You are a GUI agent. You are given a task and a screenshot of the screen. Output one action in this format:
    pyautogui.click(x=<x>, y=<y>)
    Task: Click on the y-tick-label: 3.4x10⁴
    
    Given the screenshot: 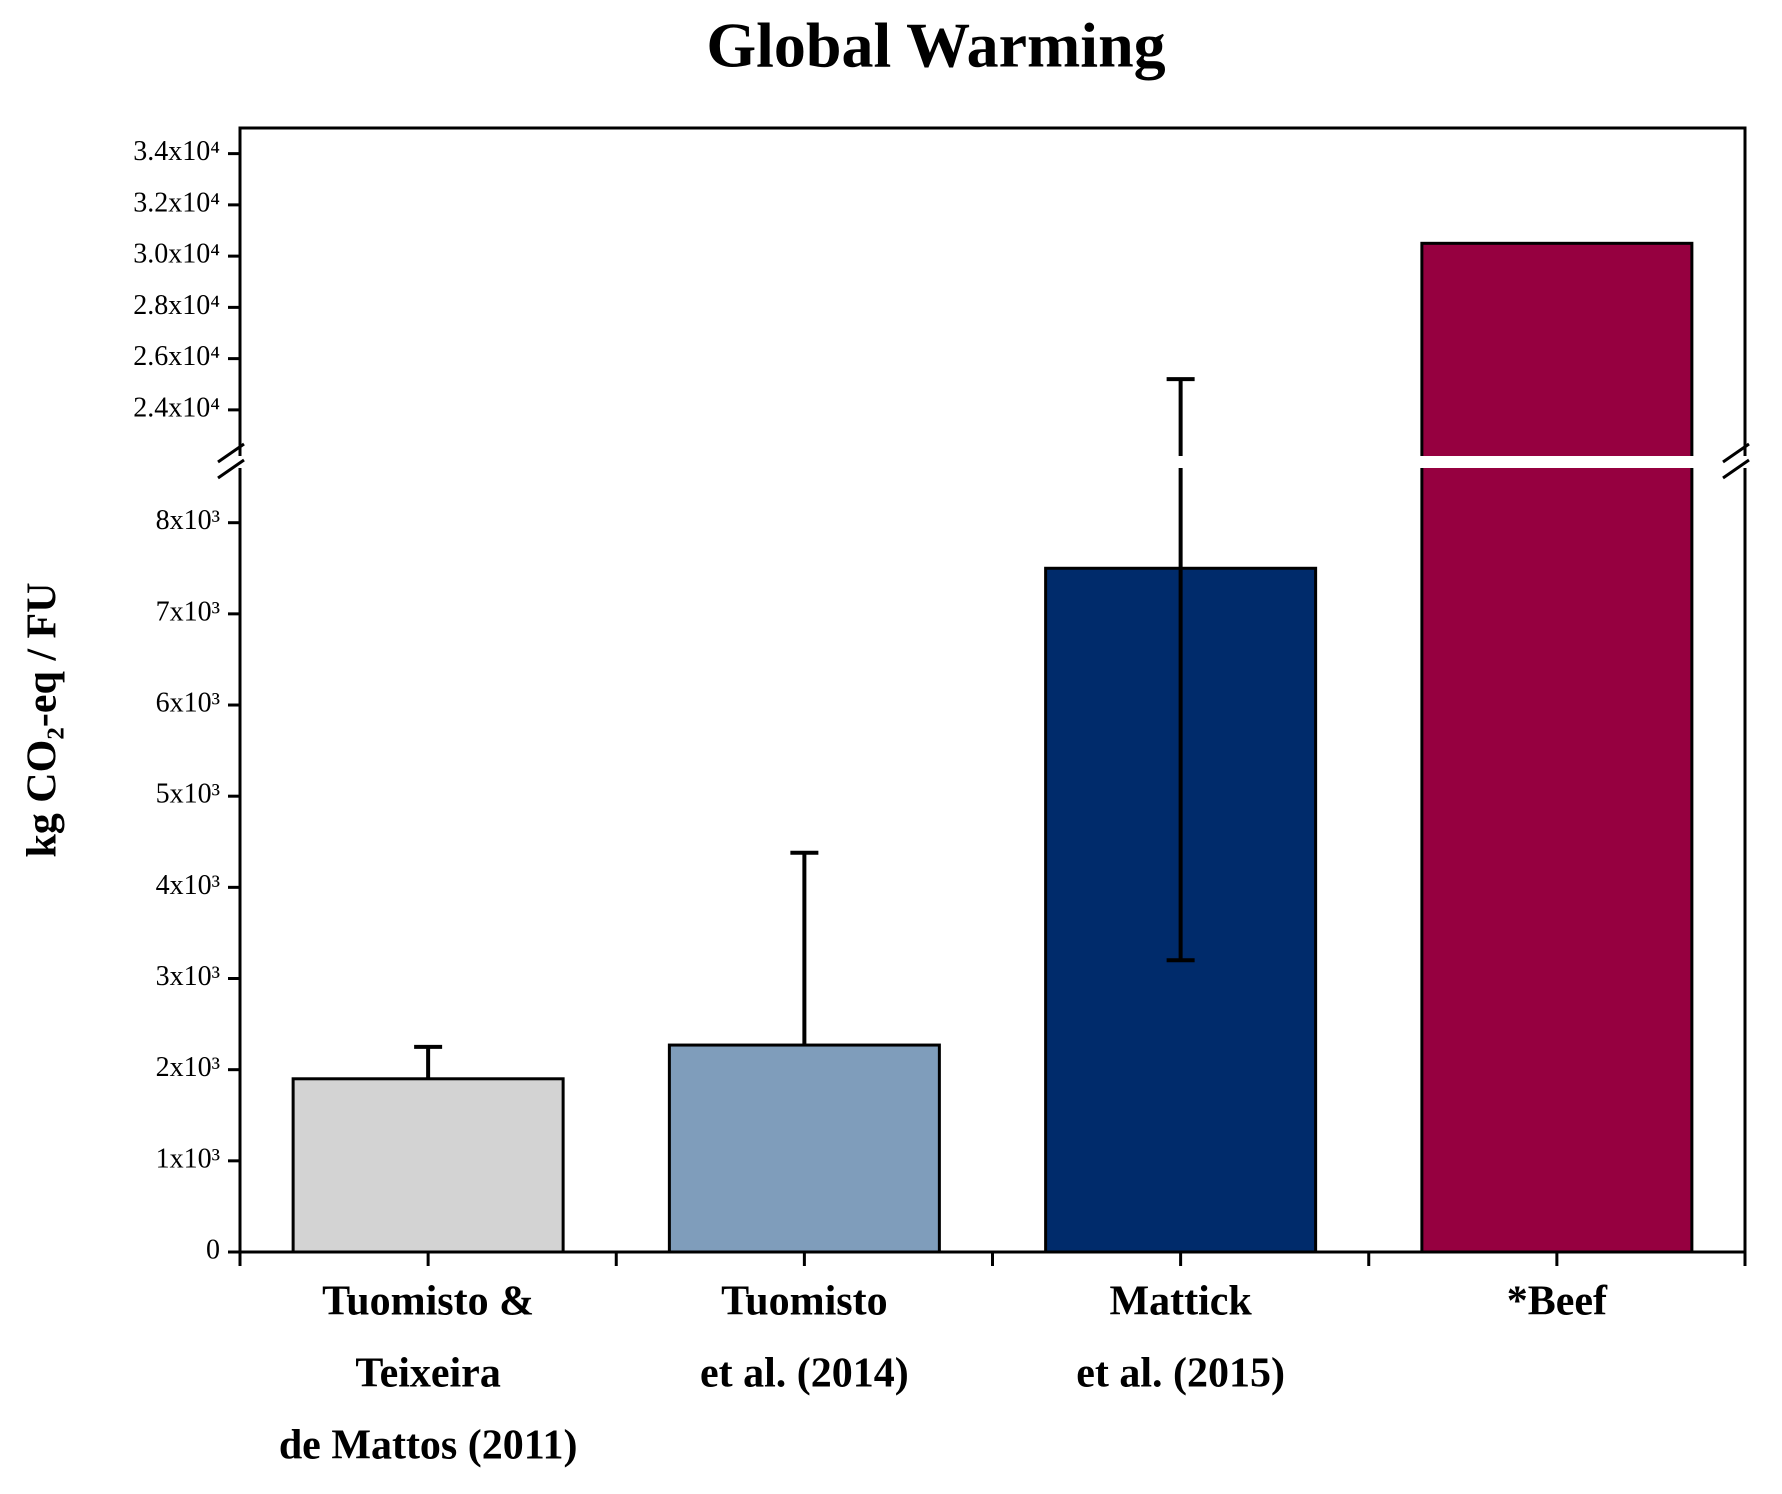 What is the action you would take?
    pyautogui.click(x=176, y=151)
    